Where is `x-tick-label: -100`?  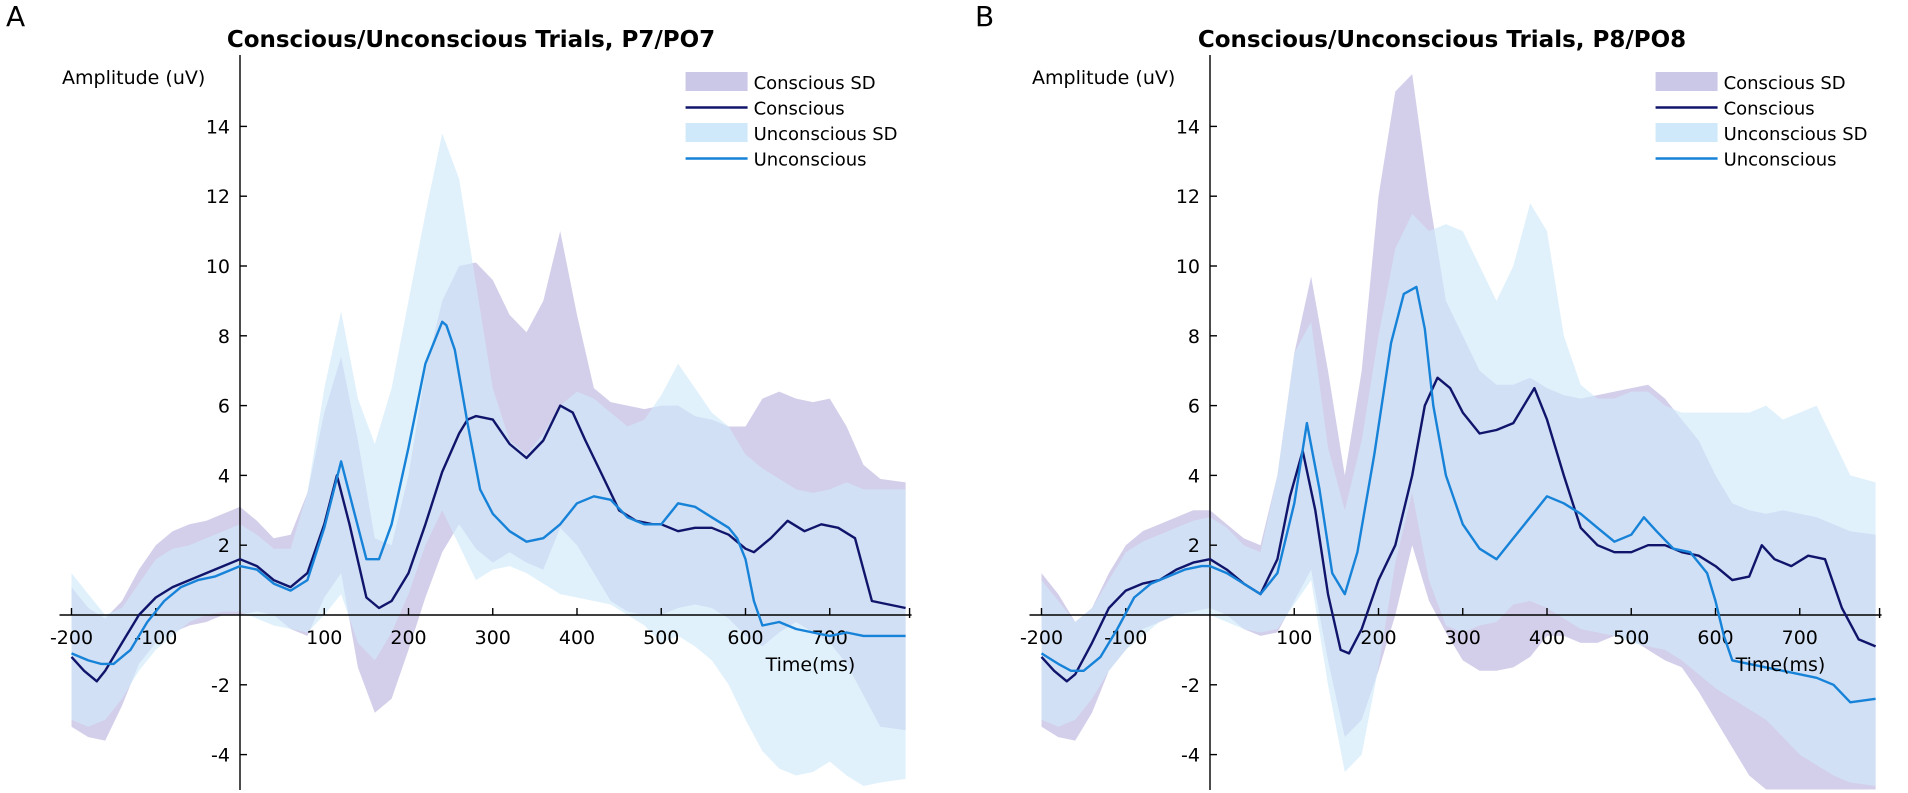 x-tick-label: -100 is located at coordinates (155, 638).